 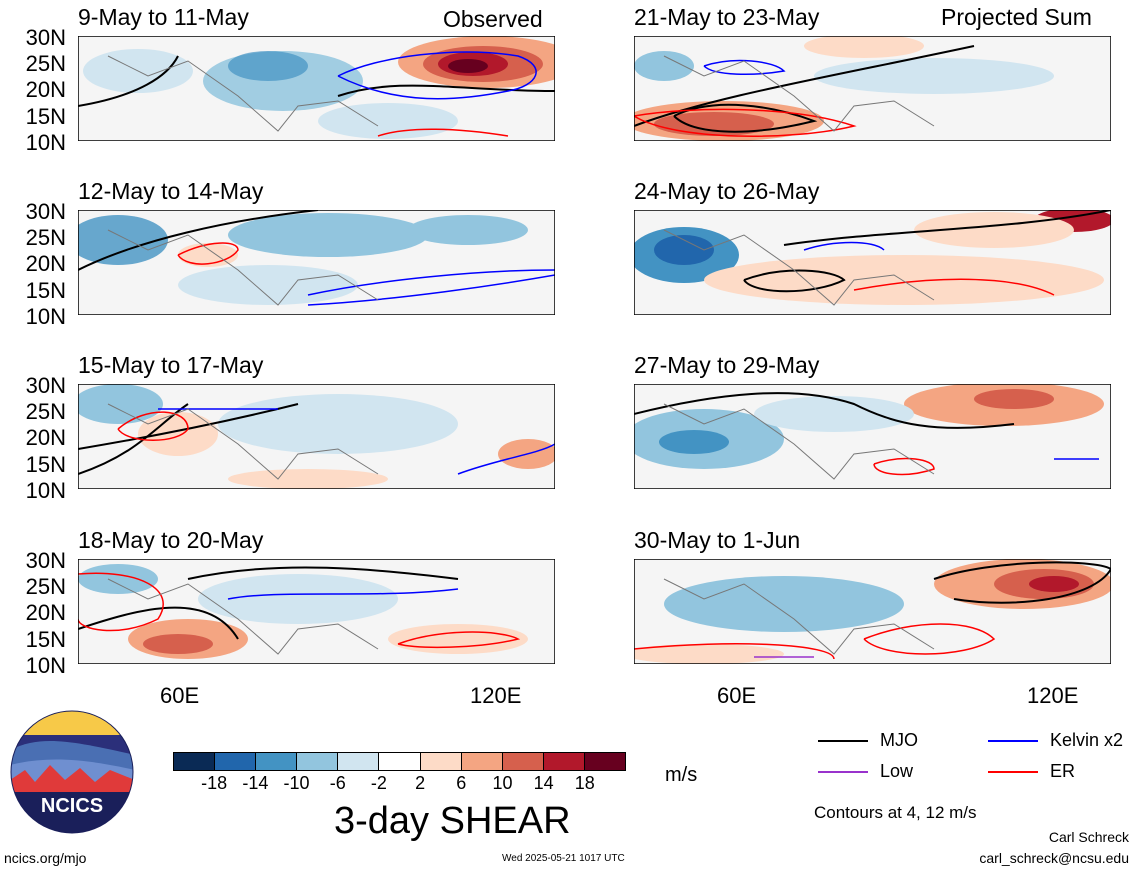 What do you see at coordinates (897, 771) in the screenshot?
I see `legend-label-low: Low` at bounding box center [897, 771].